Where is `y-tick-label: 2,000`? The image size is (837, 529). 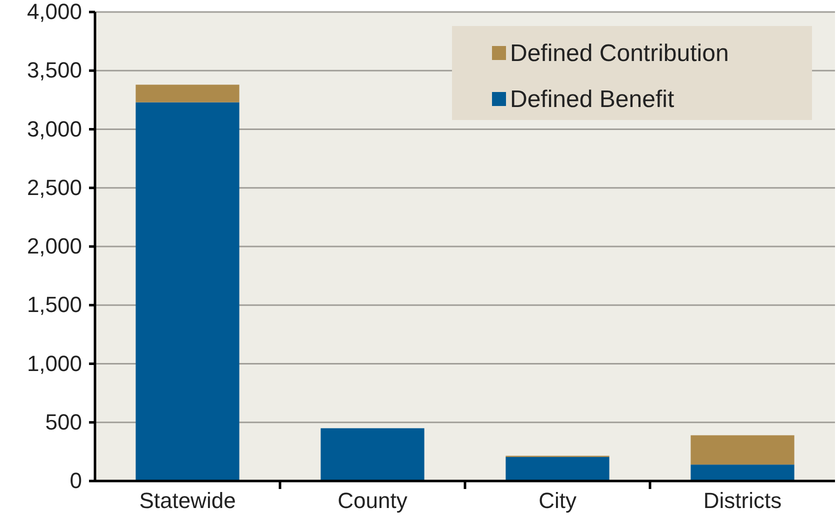
y-tick-label: 2,000 is located at coordinates (54, 246).